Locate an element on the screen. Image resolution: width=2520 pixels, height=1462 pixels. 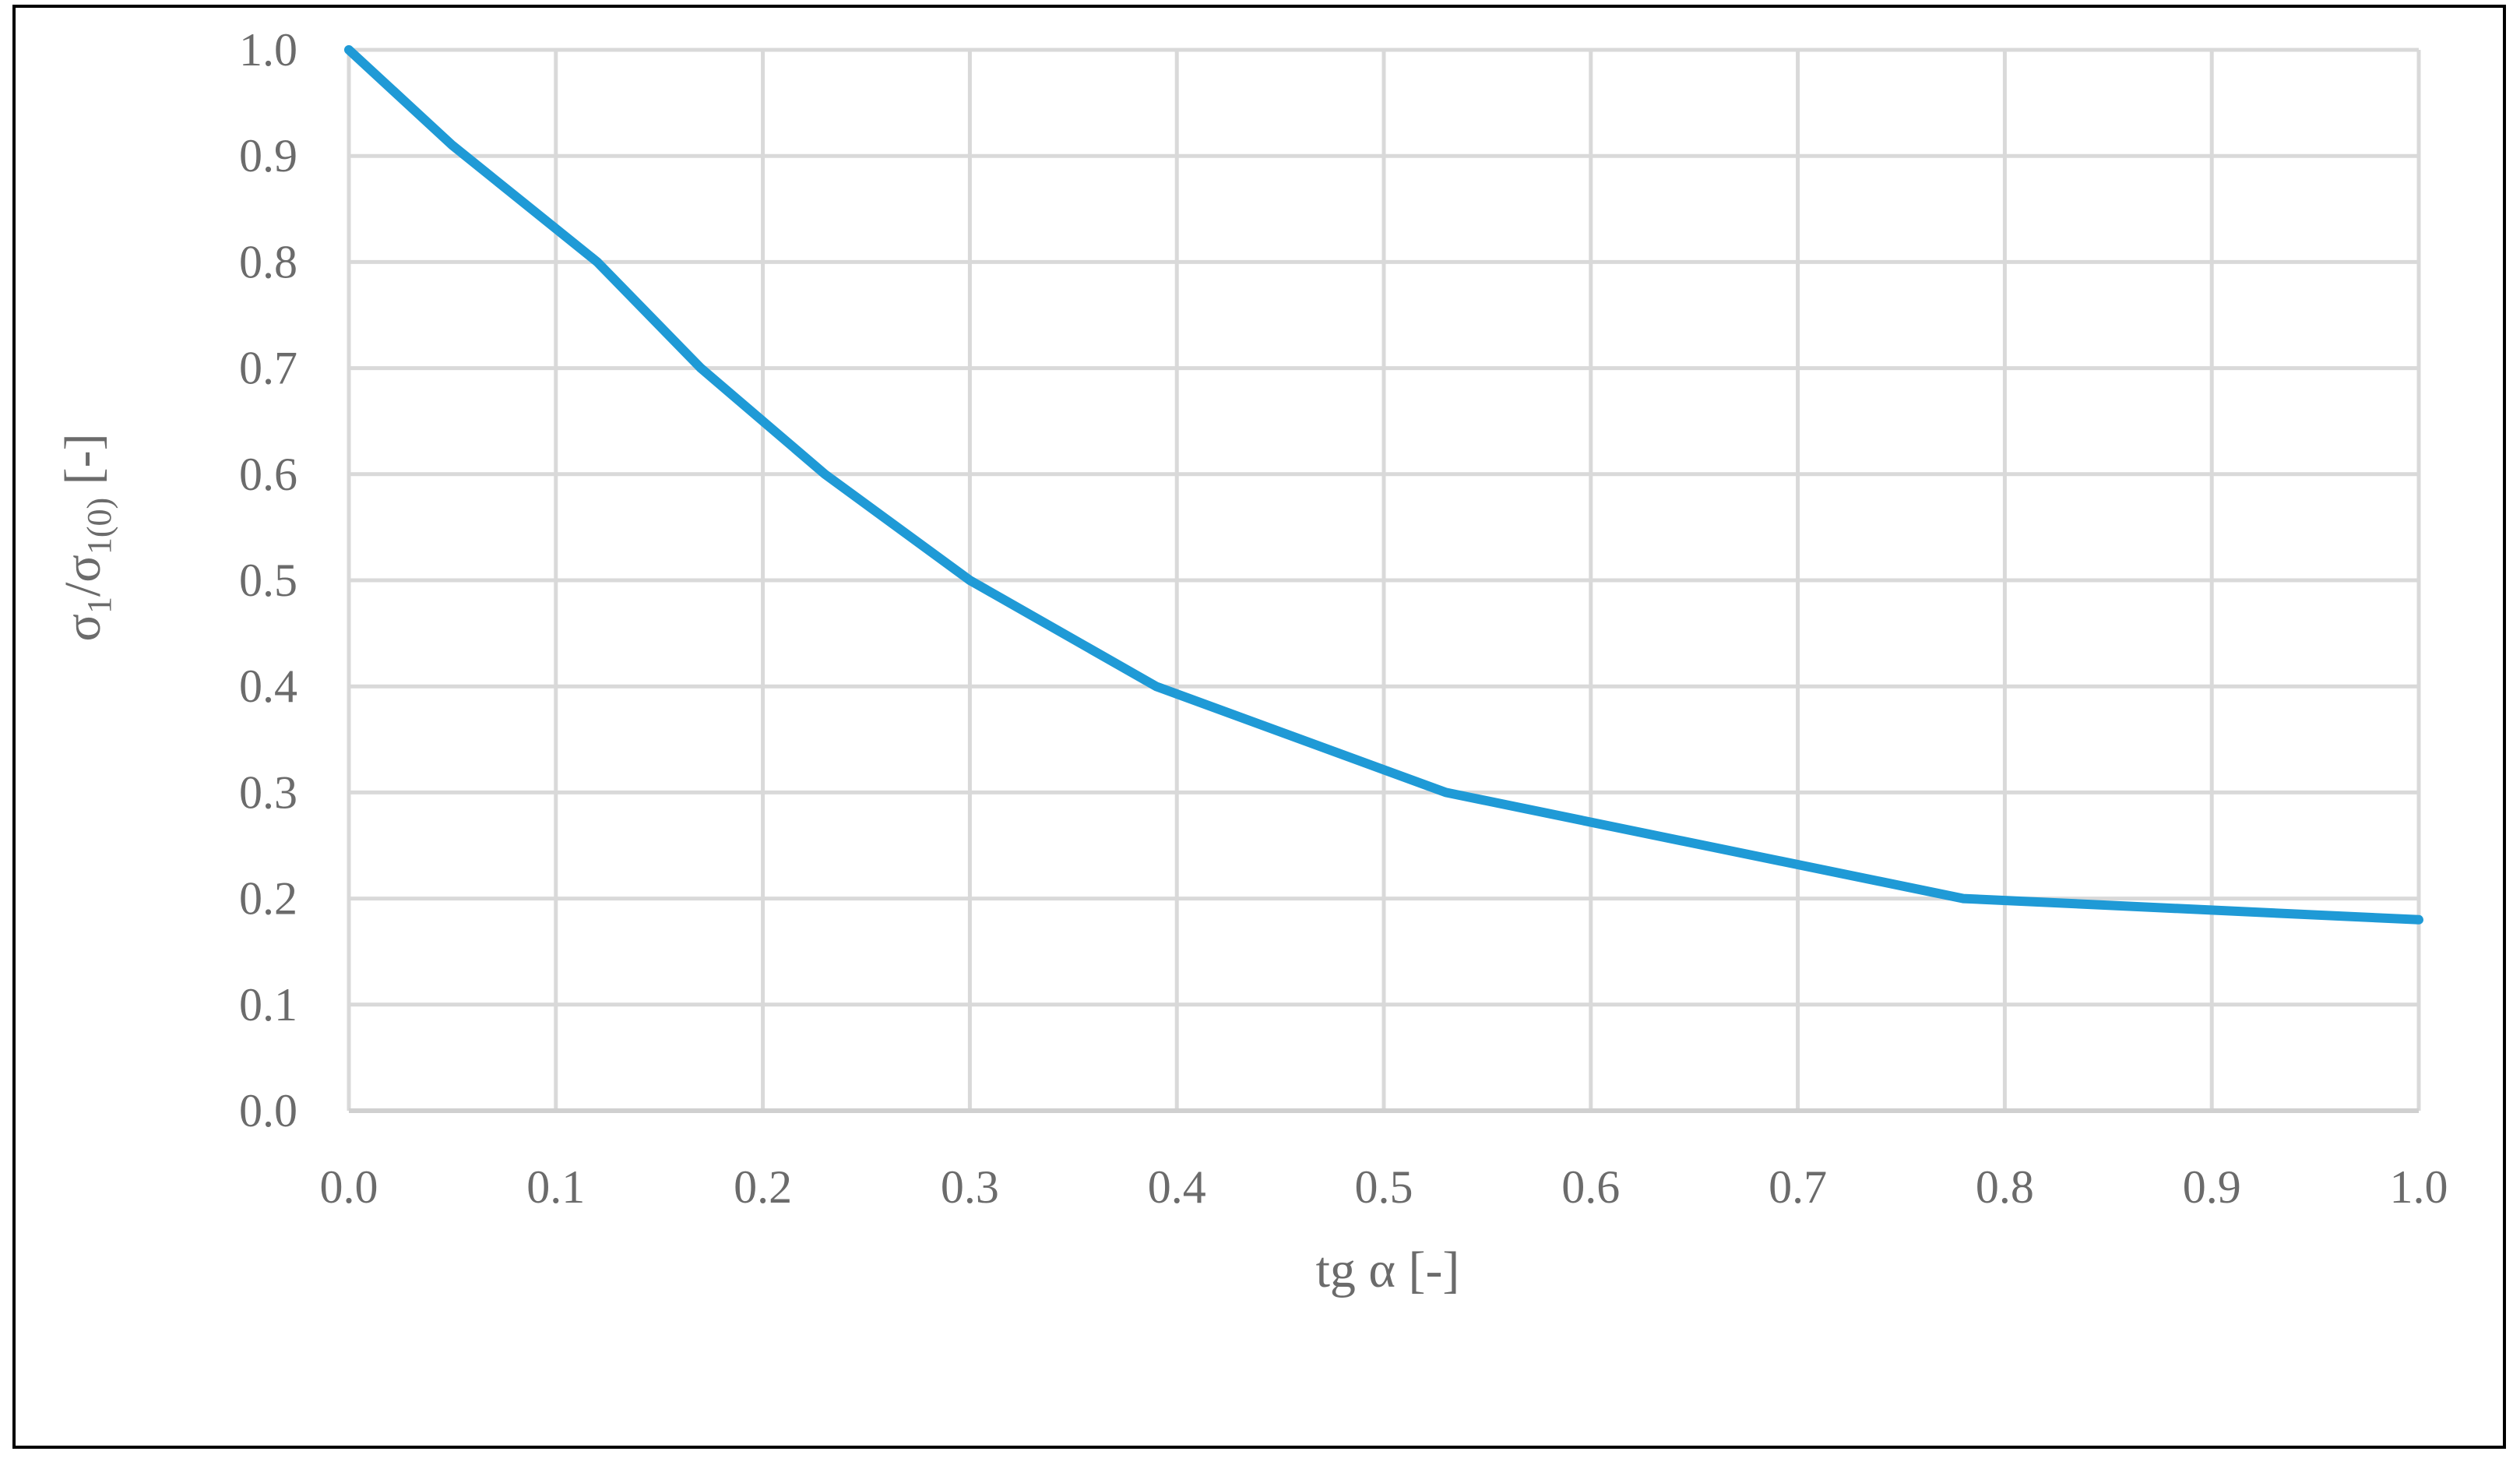
svg-text: σ1/σ1(0) [-] is located at coordinates (86, 537).